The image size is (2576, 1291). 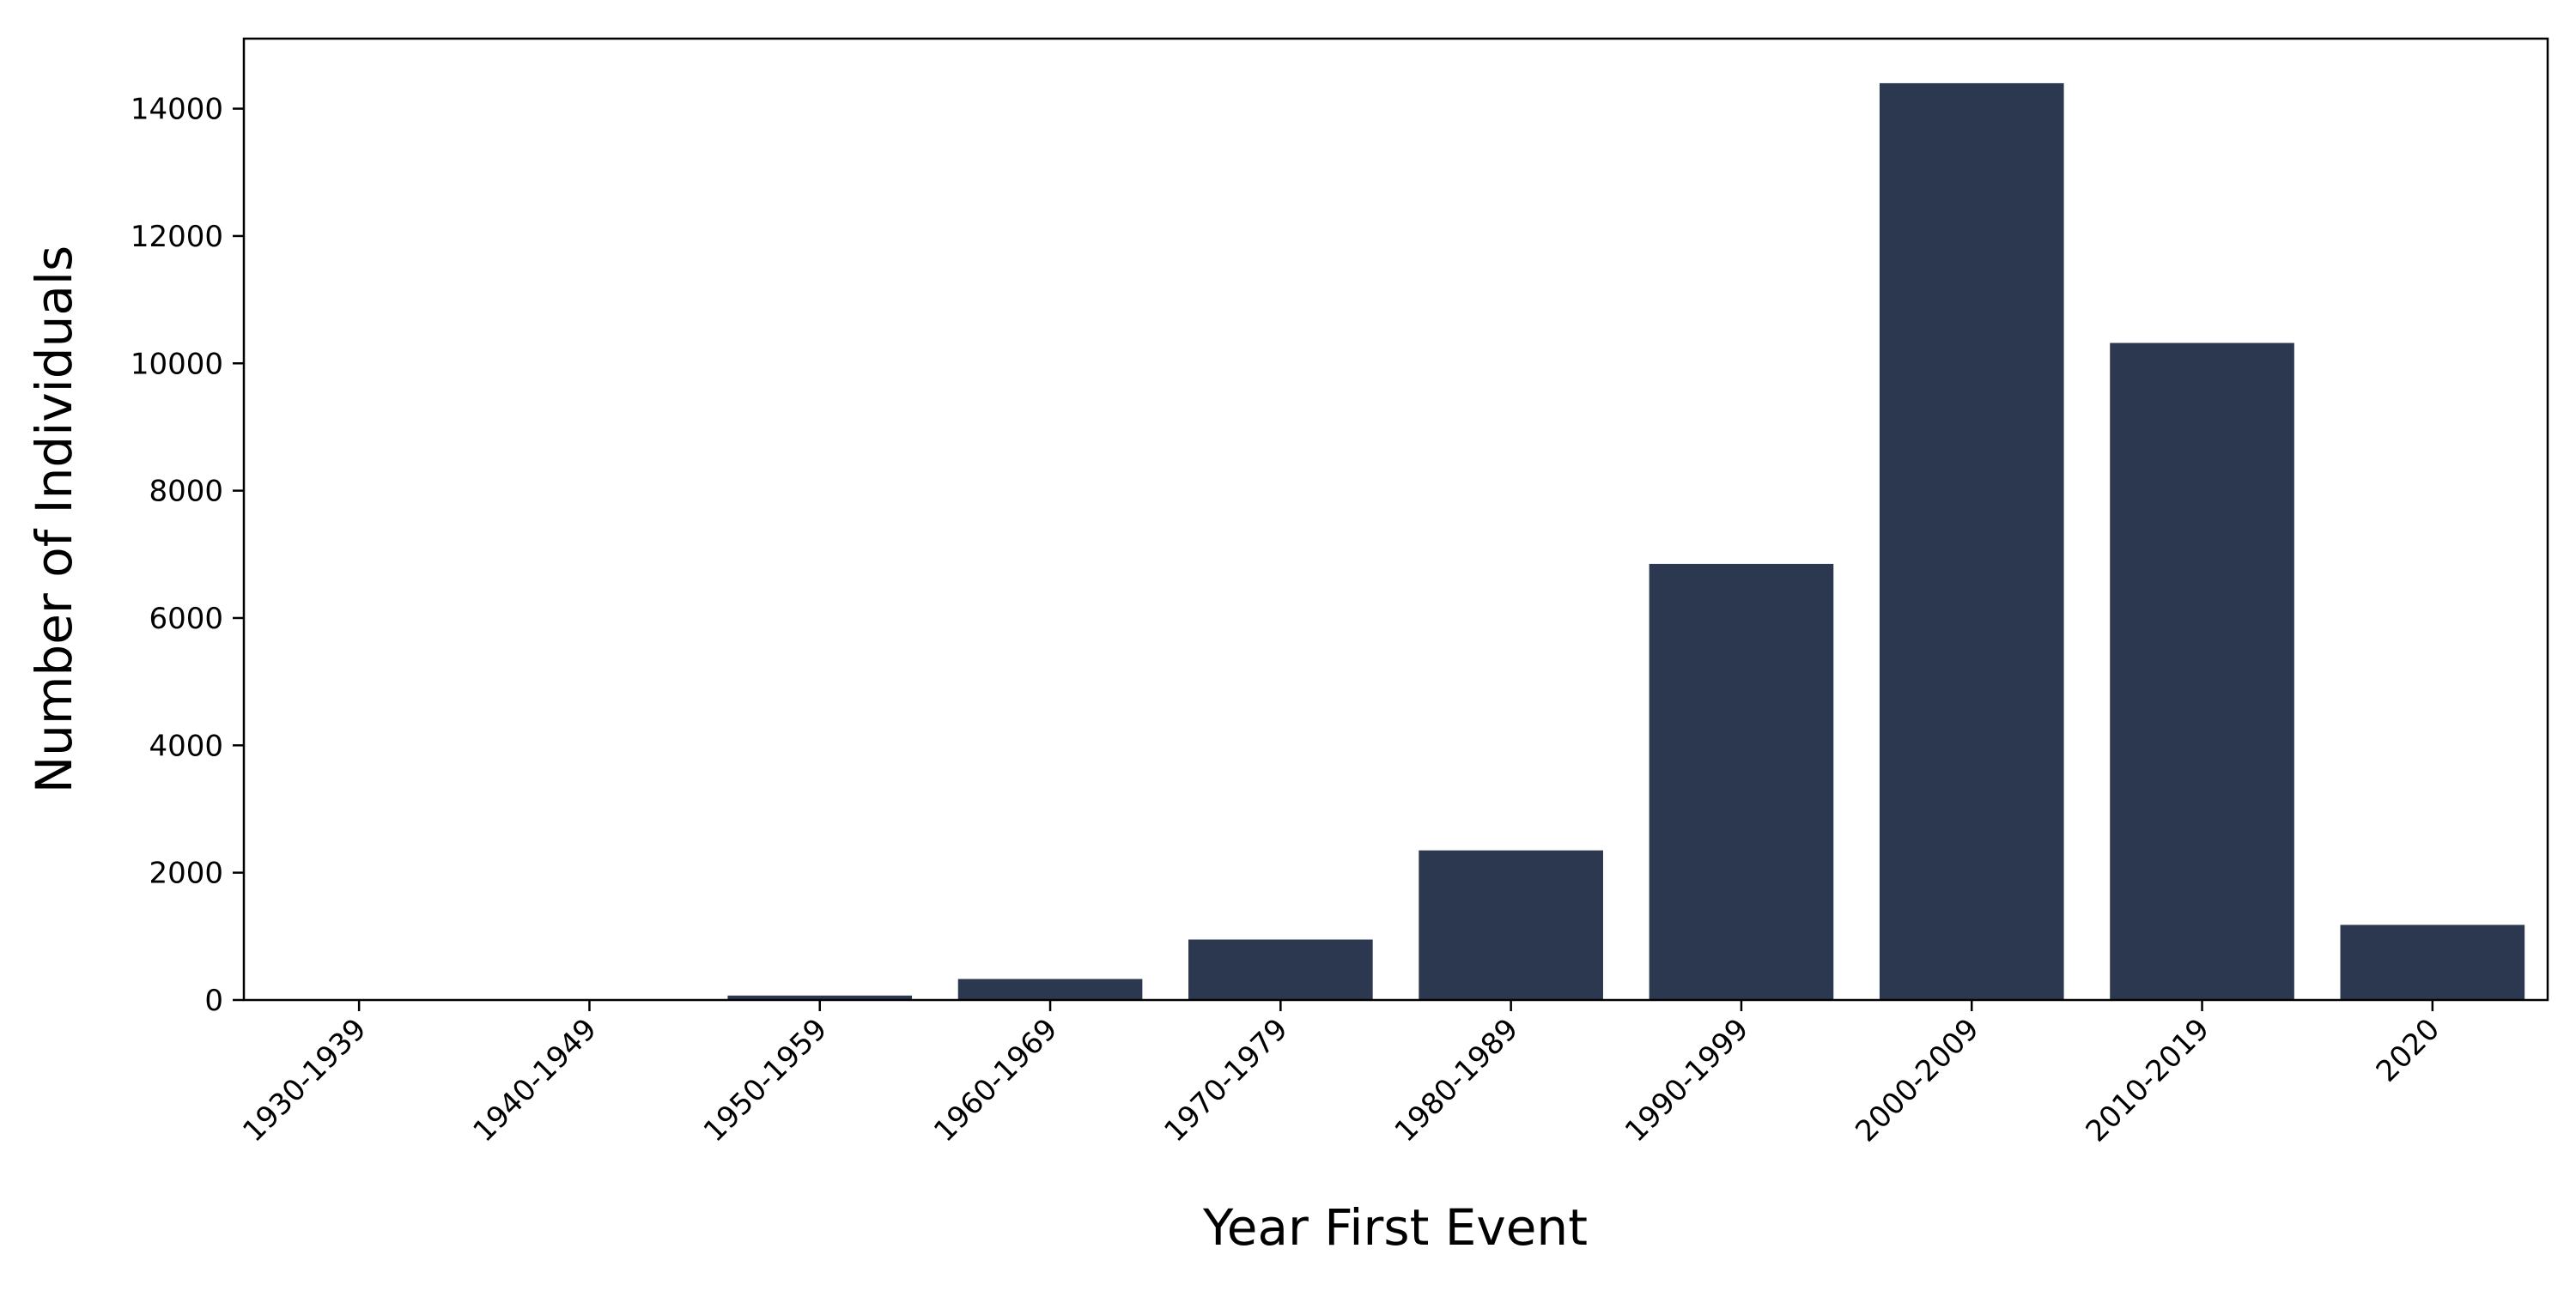 What do you see at coordinates (304, 1080) in the screenshot?
I see `x-tick-label-1930-1939: 1930-1939` at bounding box center [304, 1080].